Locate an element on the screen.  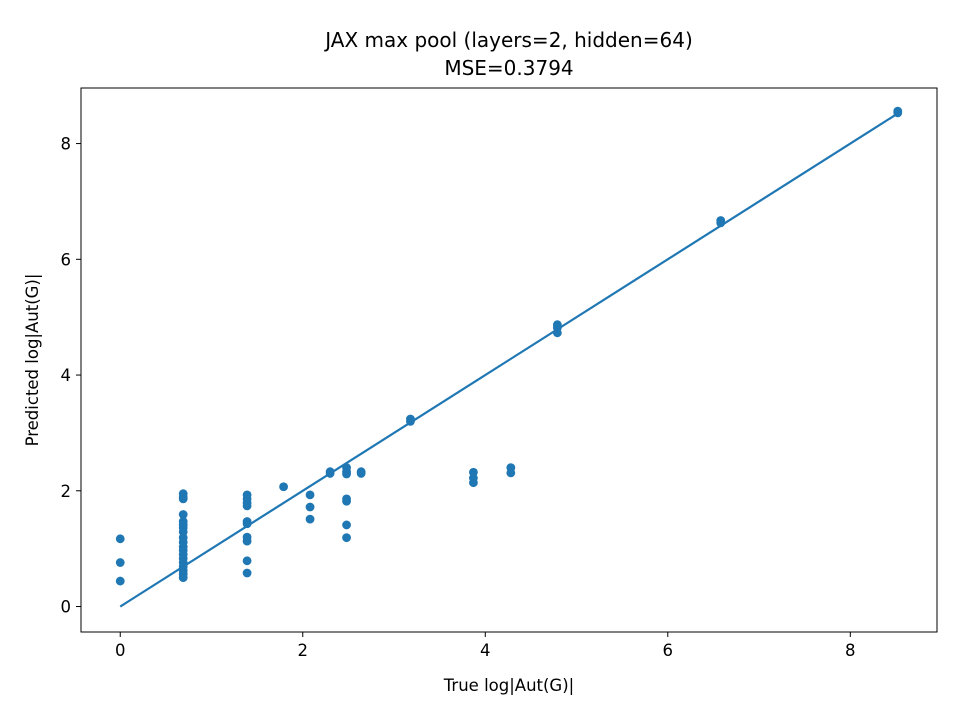
x-axis-ticks: 0 2 4 6 8 is located at coordinates (485, 646).